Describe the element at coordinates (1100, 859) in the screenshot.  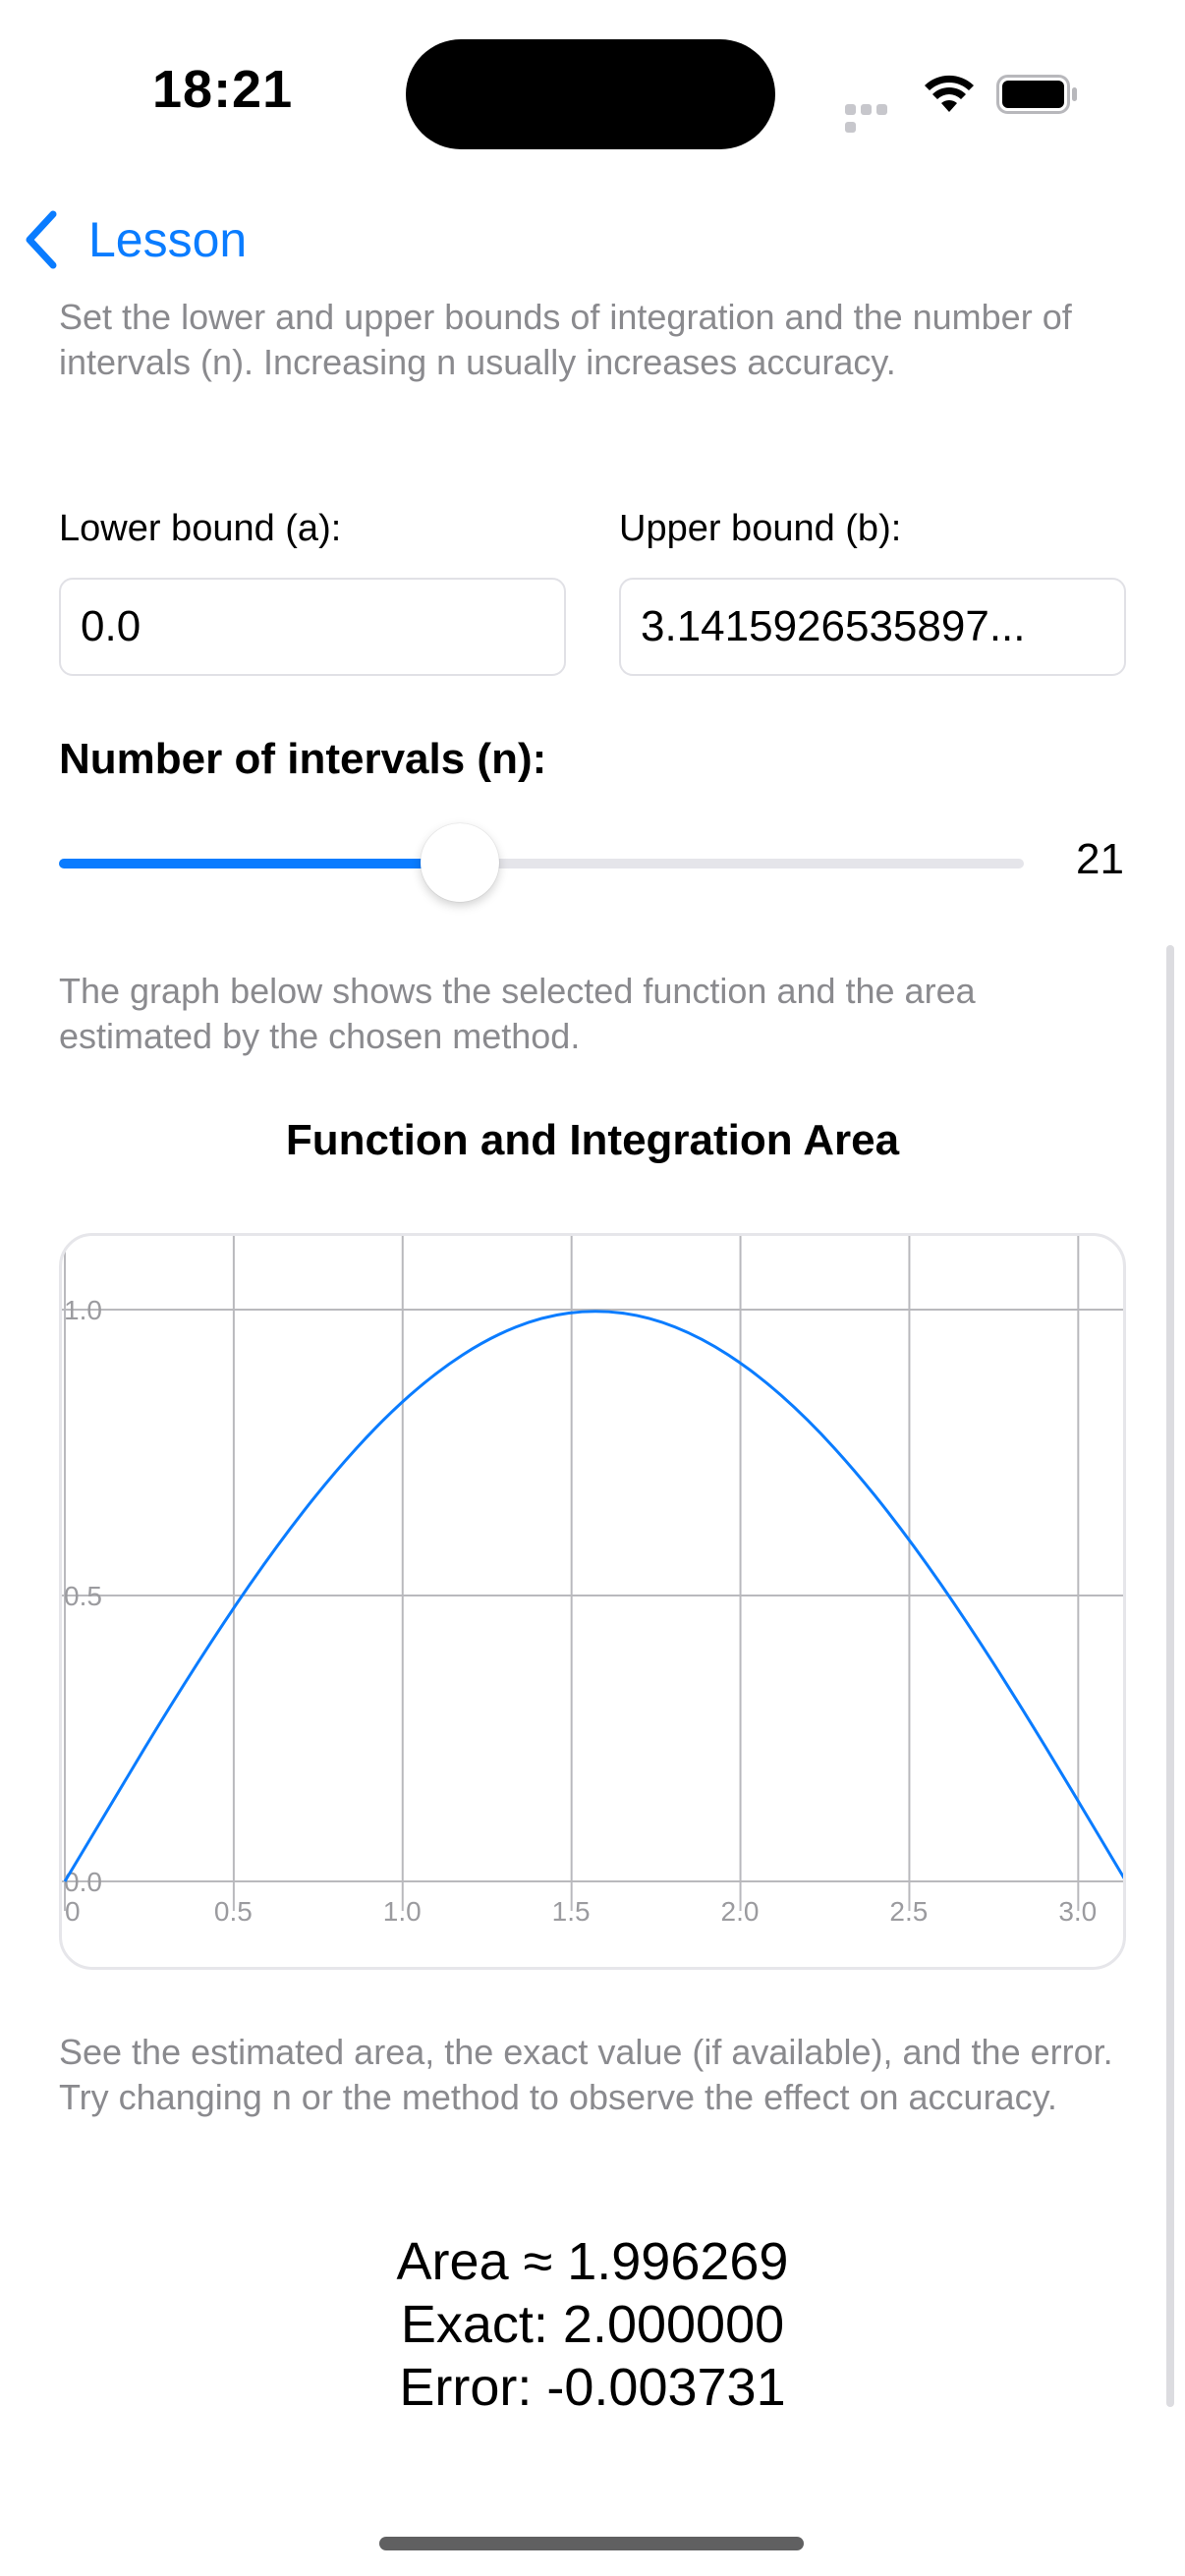
I see `intervals-value: 21` at that location.